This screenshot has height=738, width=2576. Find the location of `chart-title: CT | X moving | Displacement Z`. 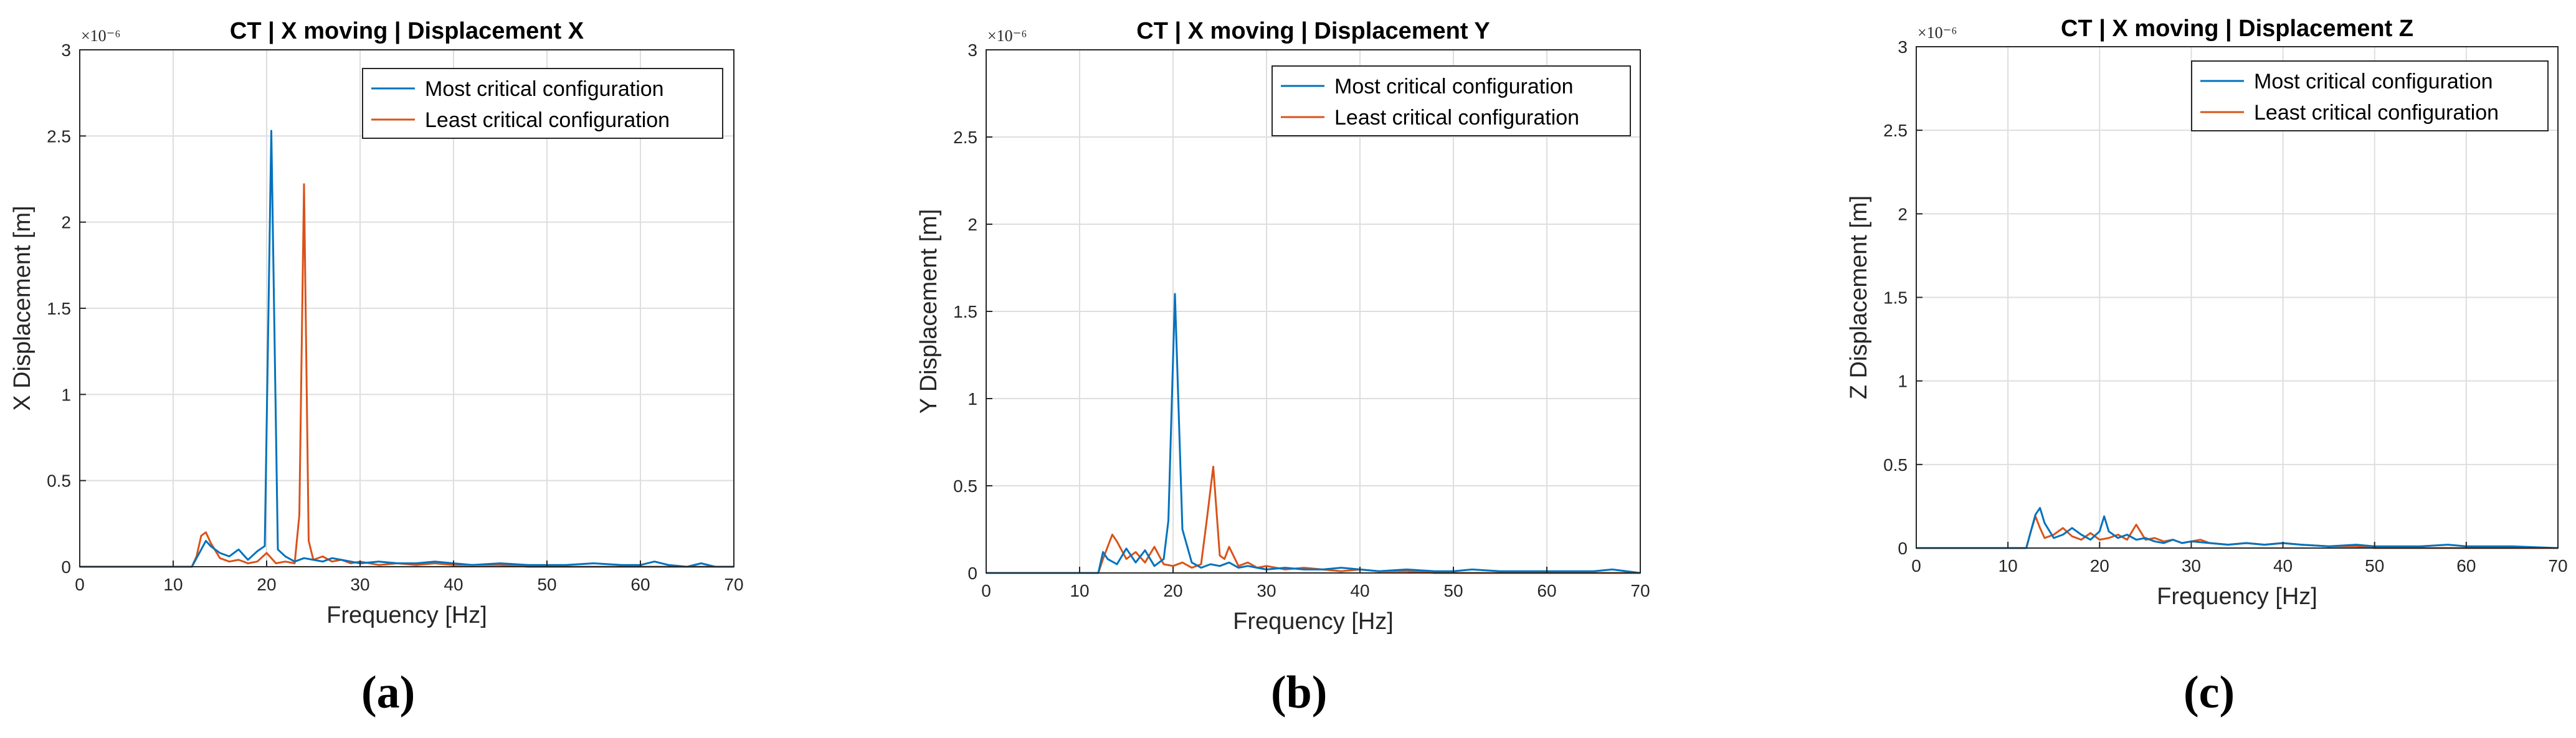

chart-title: CT | X moving | Displacement Z is located at coordinates (2237, 29).